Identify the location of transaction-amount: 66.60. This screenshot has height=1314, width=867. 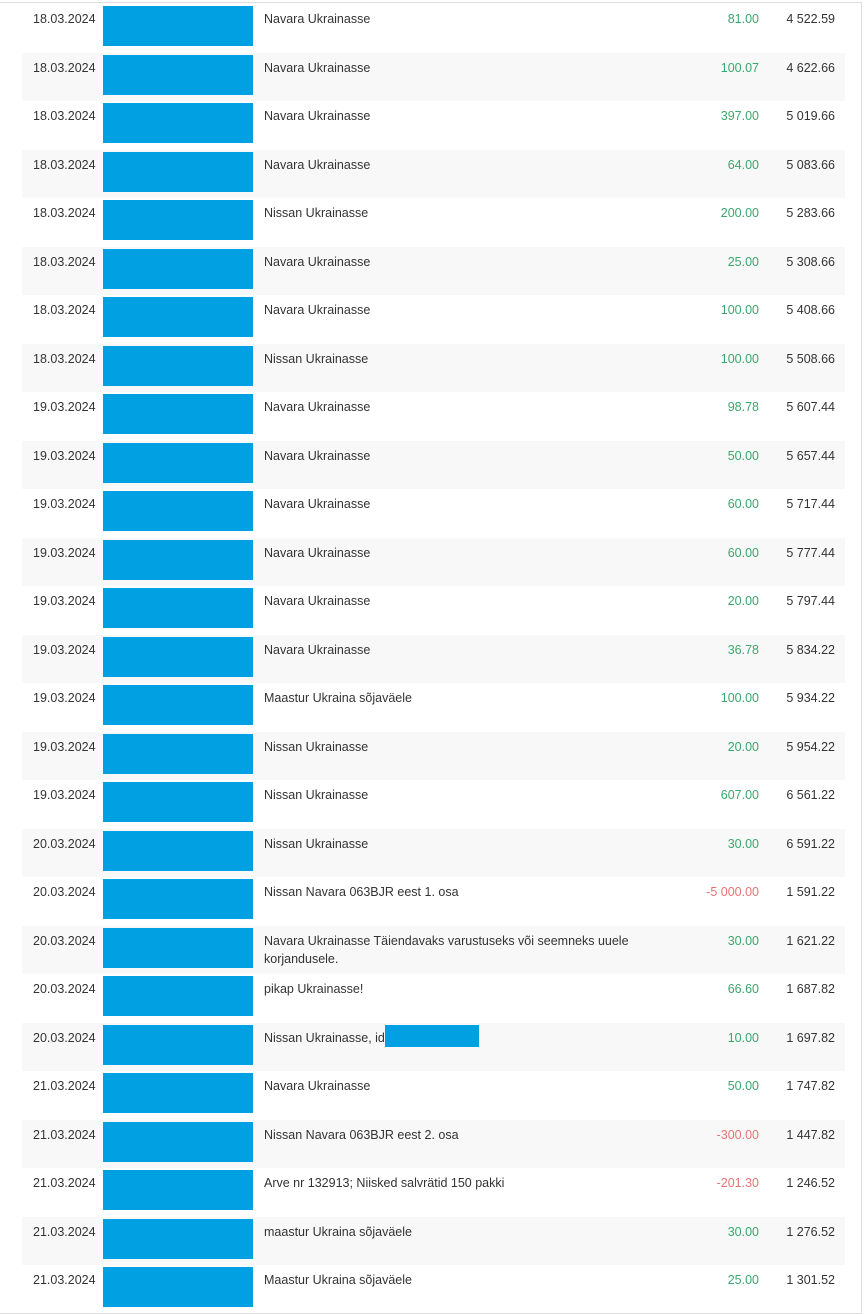
(743, 989).